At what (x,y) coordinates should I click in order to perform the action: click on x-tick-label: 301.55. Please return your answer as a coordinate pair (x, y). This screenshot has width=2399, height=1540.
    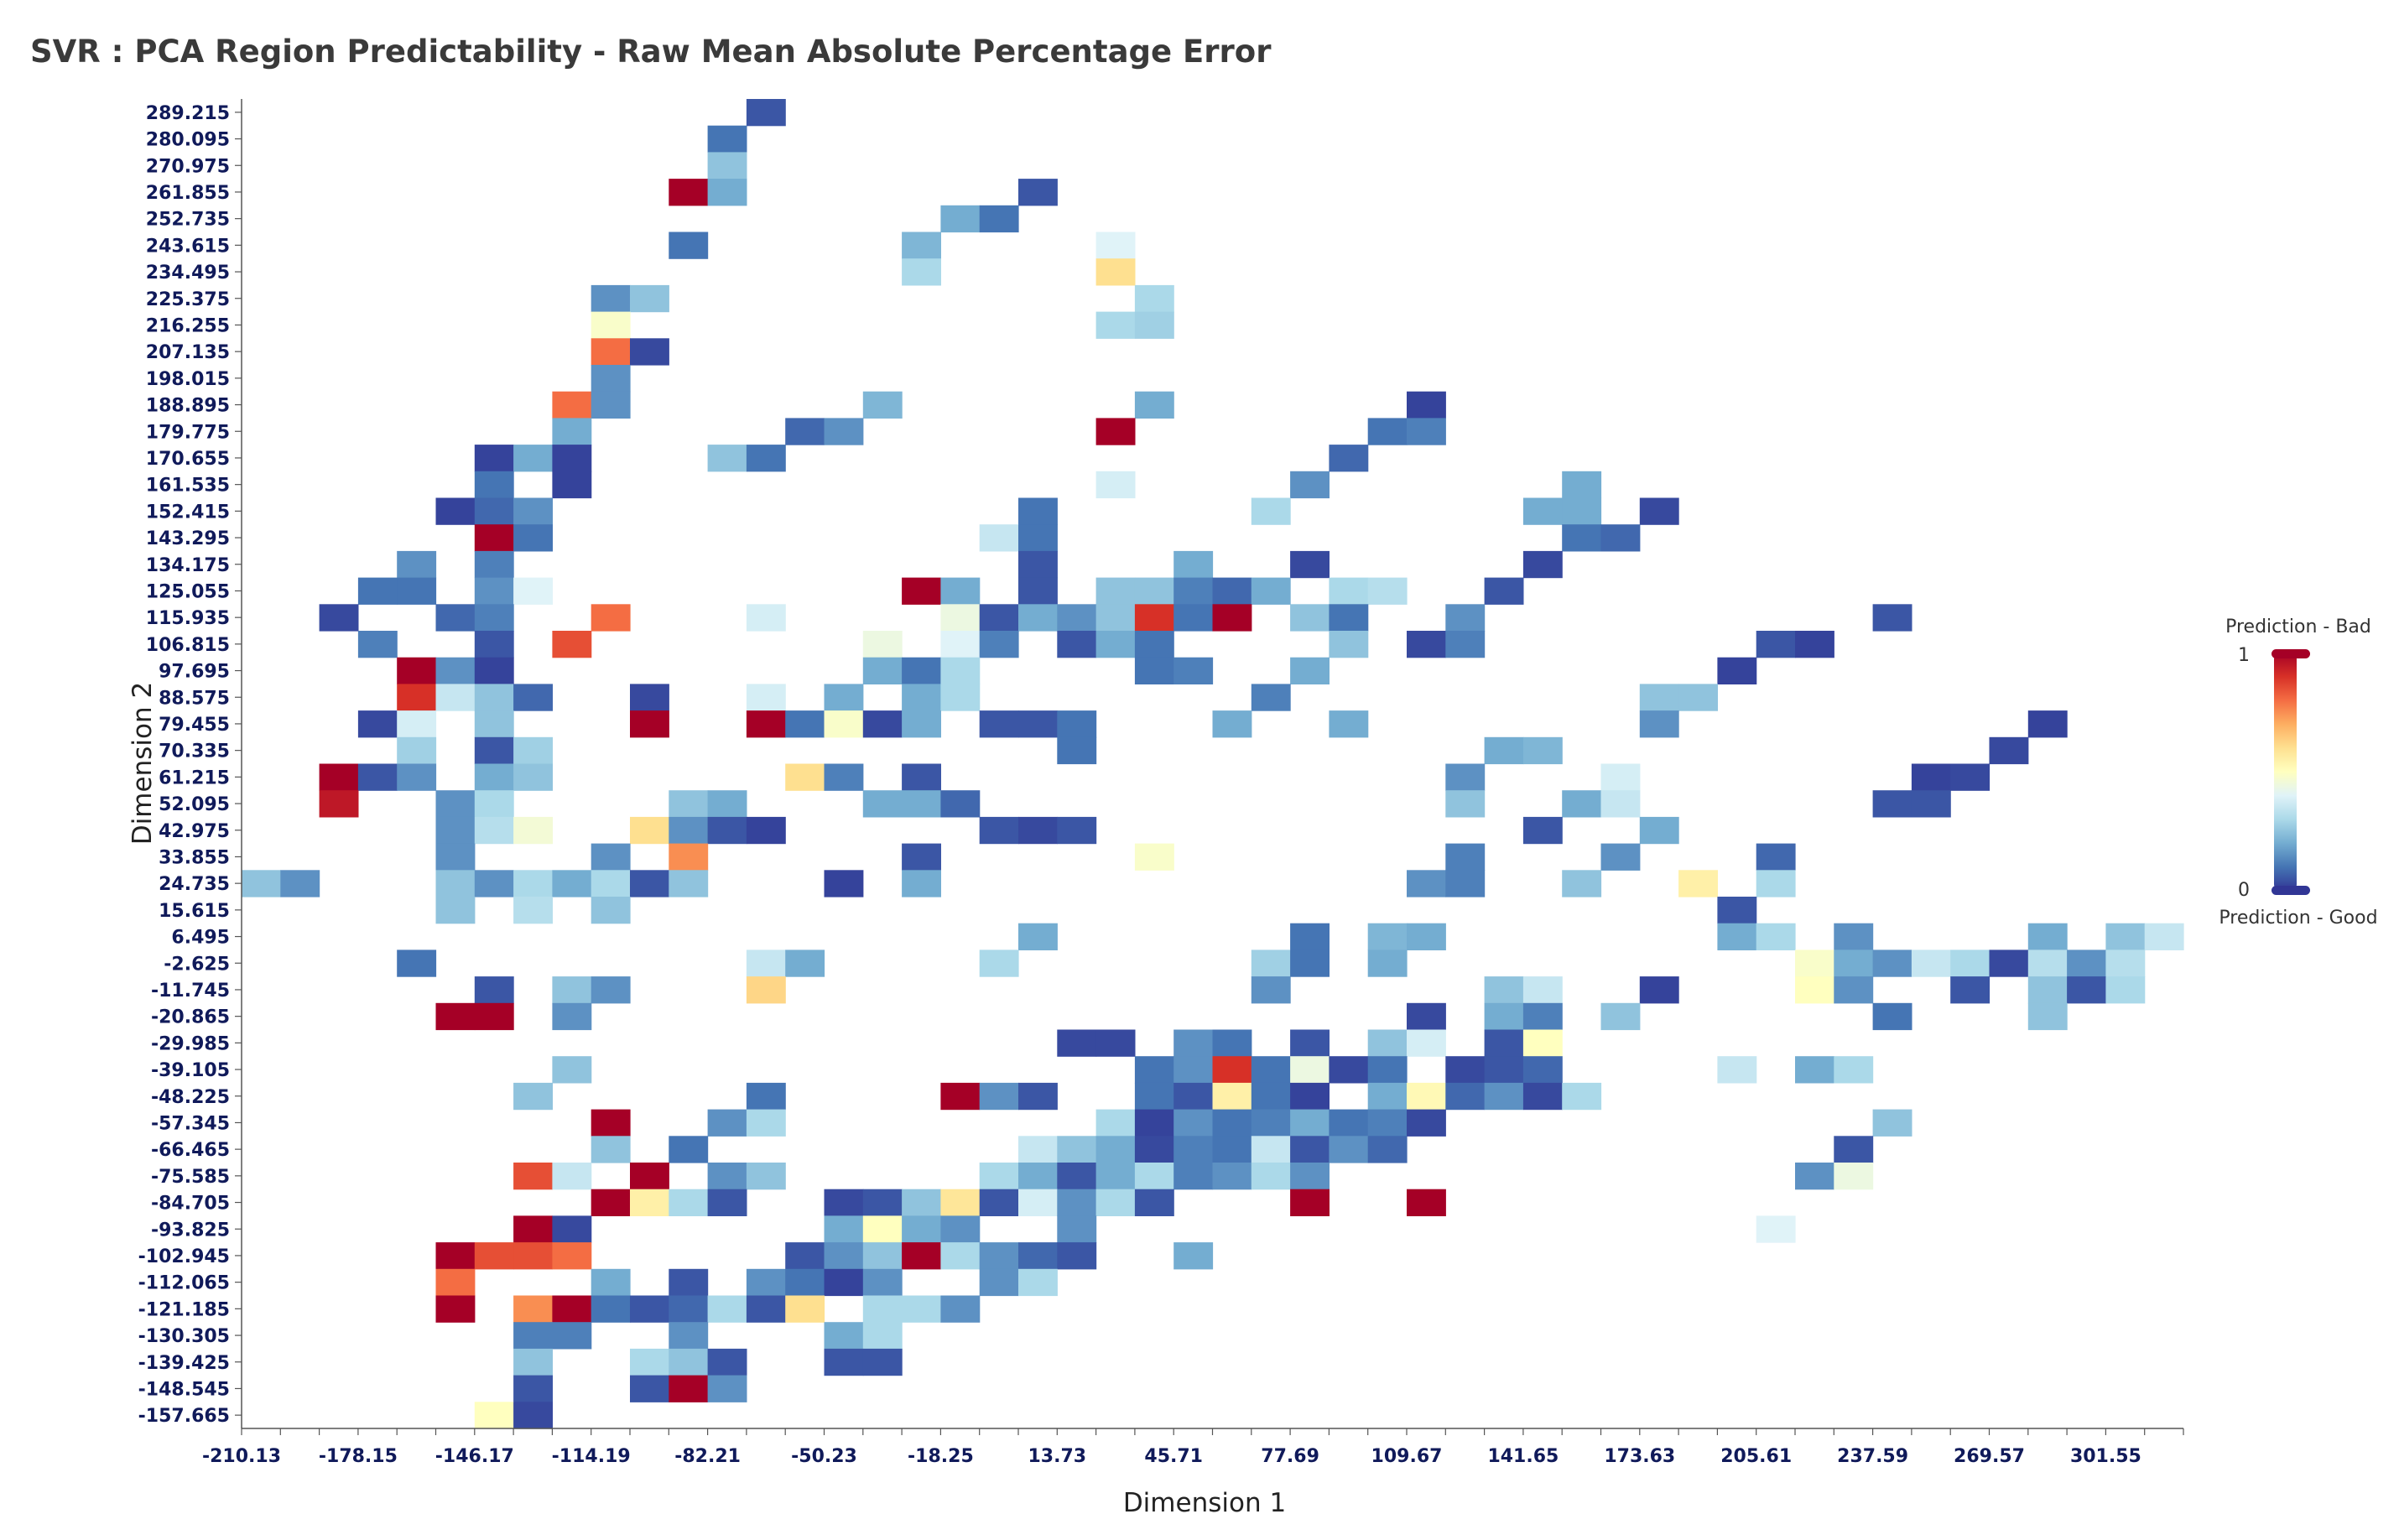
    Looking at the image, I should click on (2105, 1457).